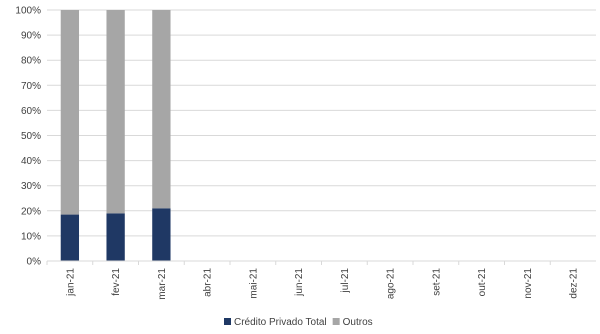 Image resolution: width=600 pixels, height=334 pixels. Describe the element at coordinates (31, 211) in the screenshot. I see `y-tick-label: 20%` at that location.